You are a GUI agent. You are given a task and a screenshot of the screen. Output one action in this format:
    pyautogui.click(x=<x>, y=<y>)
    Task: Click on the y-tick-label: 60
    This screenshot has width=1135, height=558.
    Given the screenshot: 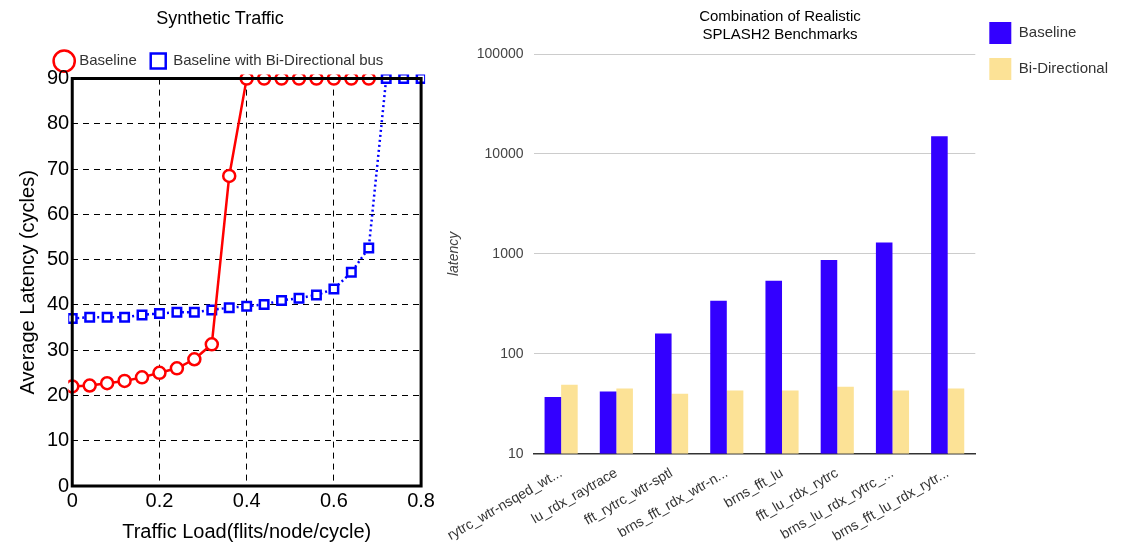 What is the action you would take?
    pyautogui.click(x=58, y=212)
    